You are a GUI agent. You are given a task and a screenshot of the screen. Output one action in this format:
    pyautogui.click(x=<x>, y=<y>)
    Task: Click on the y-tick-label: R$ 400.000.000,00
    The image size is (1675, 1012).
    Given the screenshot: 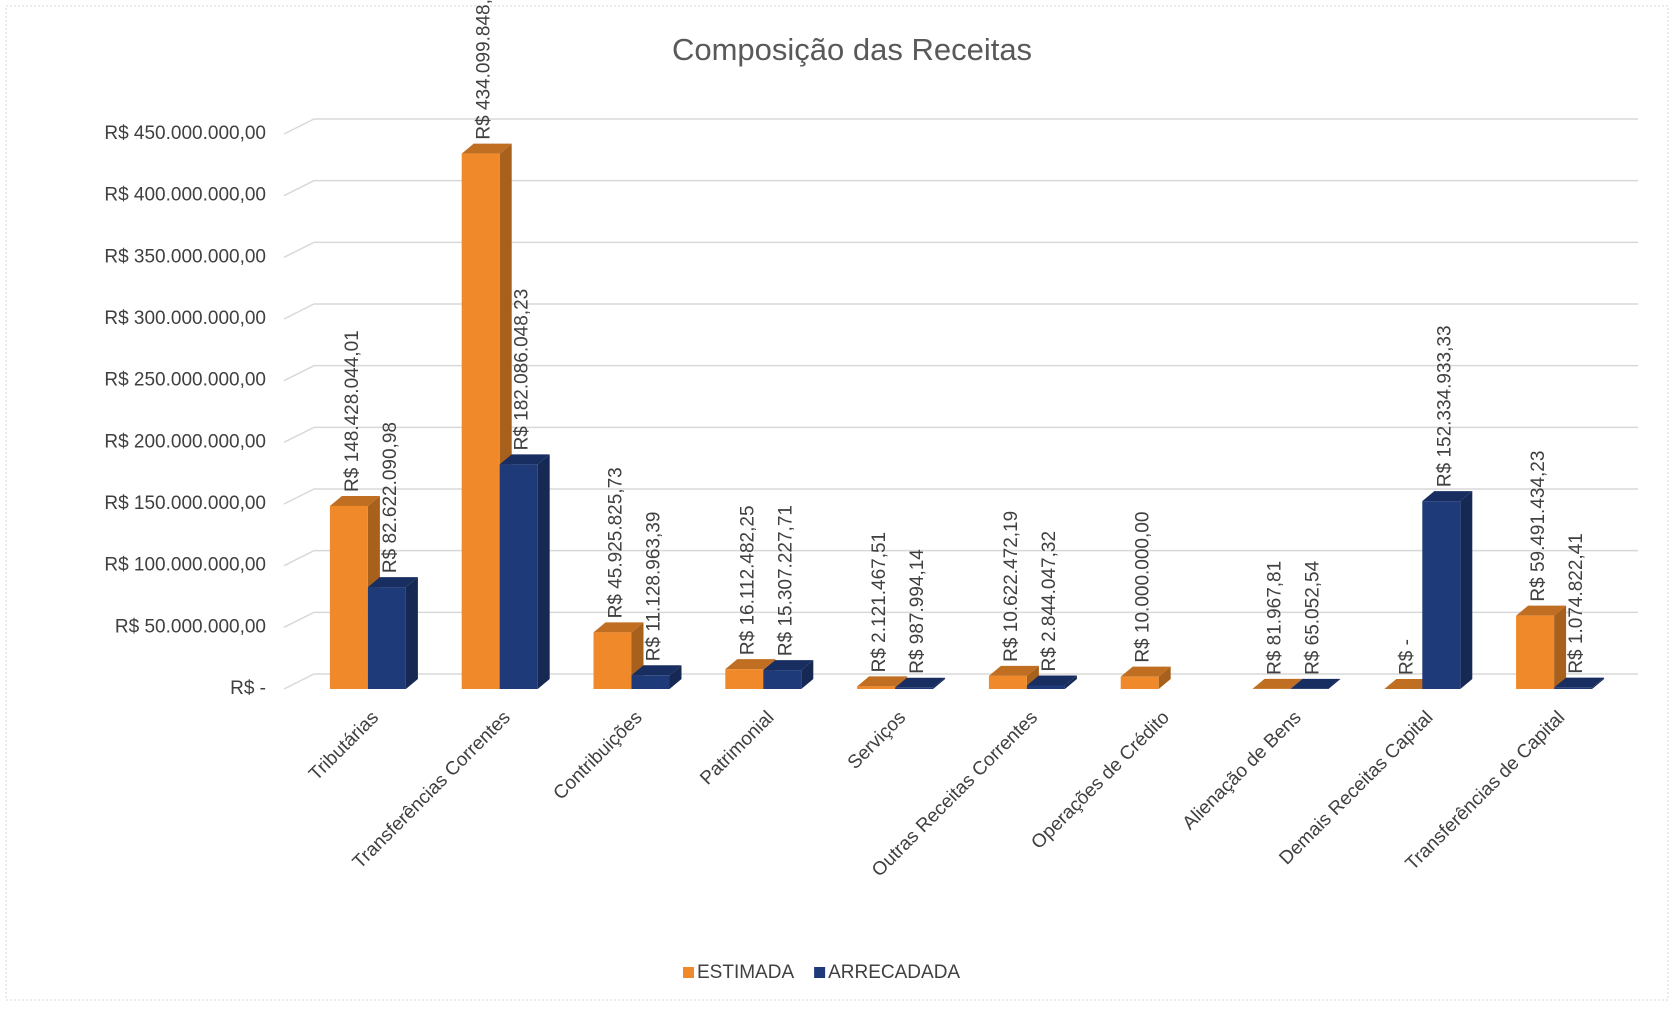 What is the action you would take?
    pyautogui.click(x=185, y=195)
    